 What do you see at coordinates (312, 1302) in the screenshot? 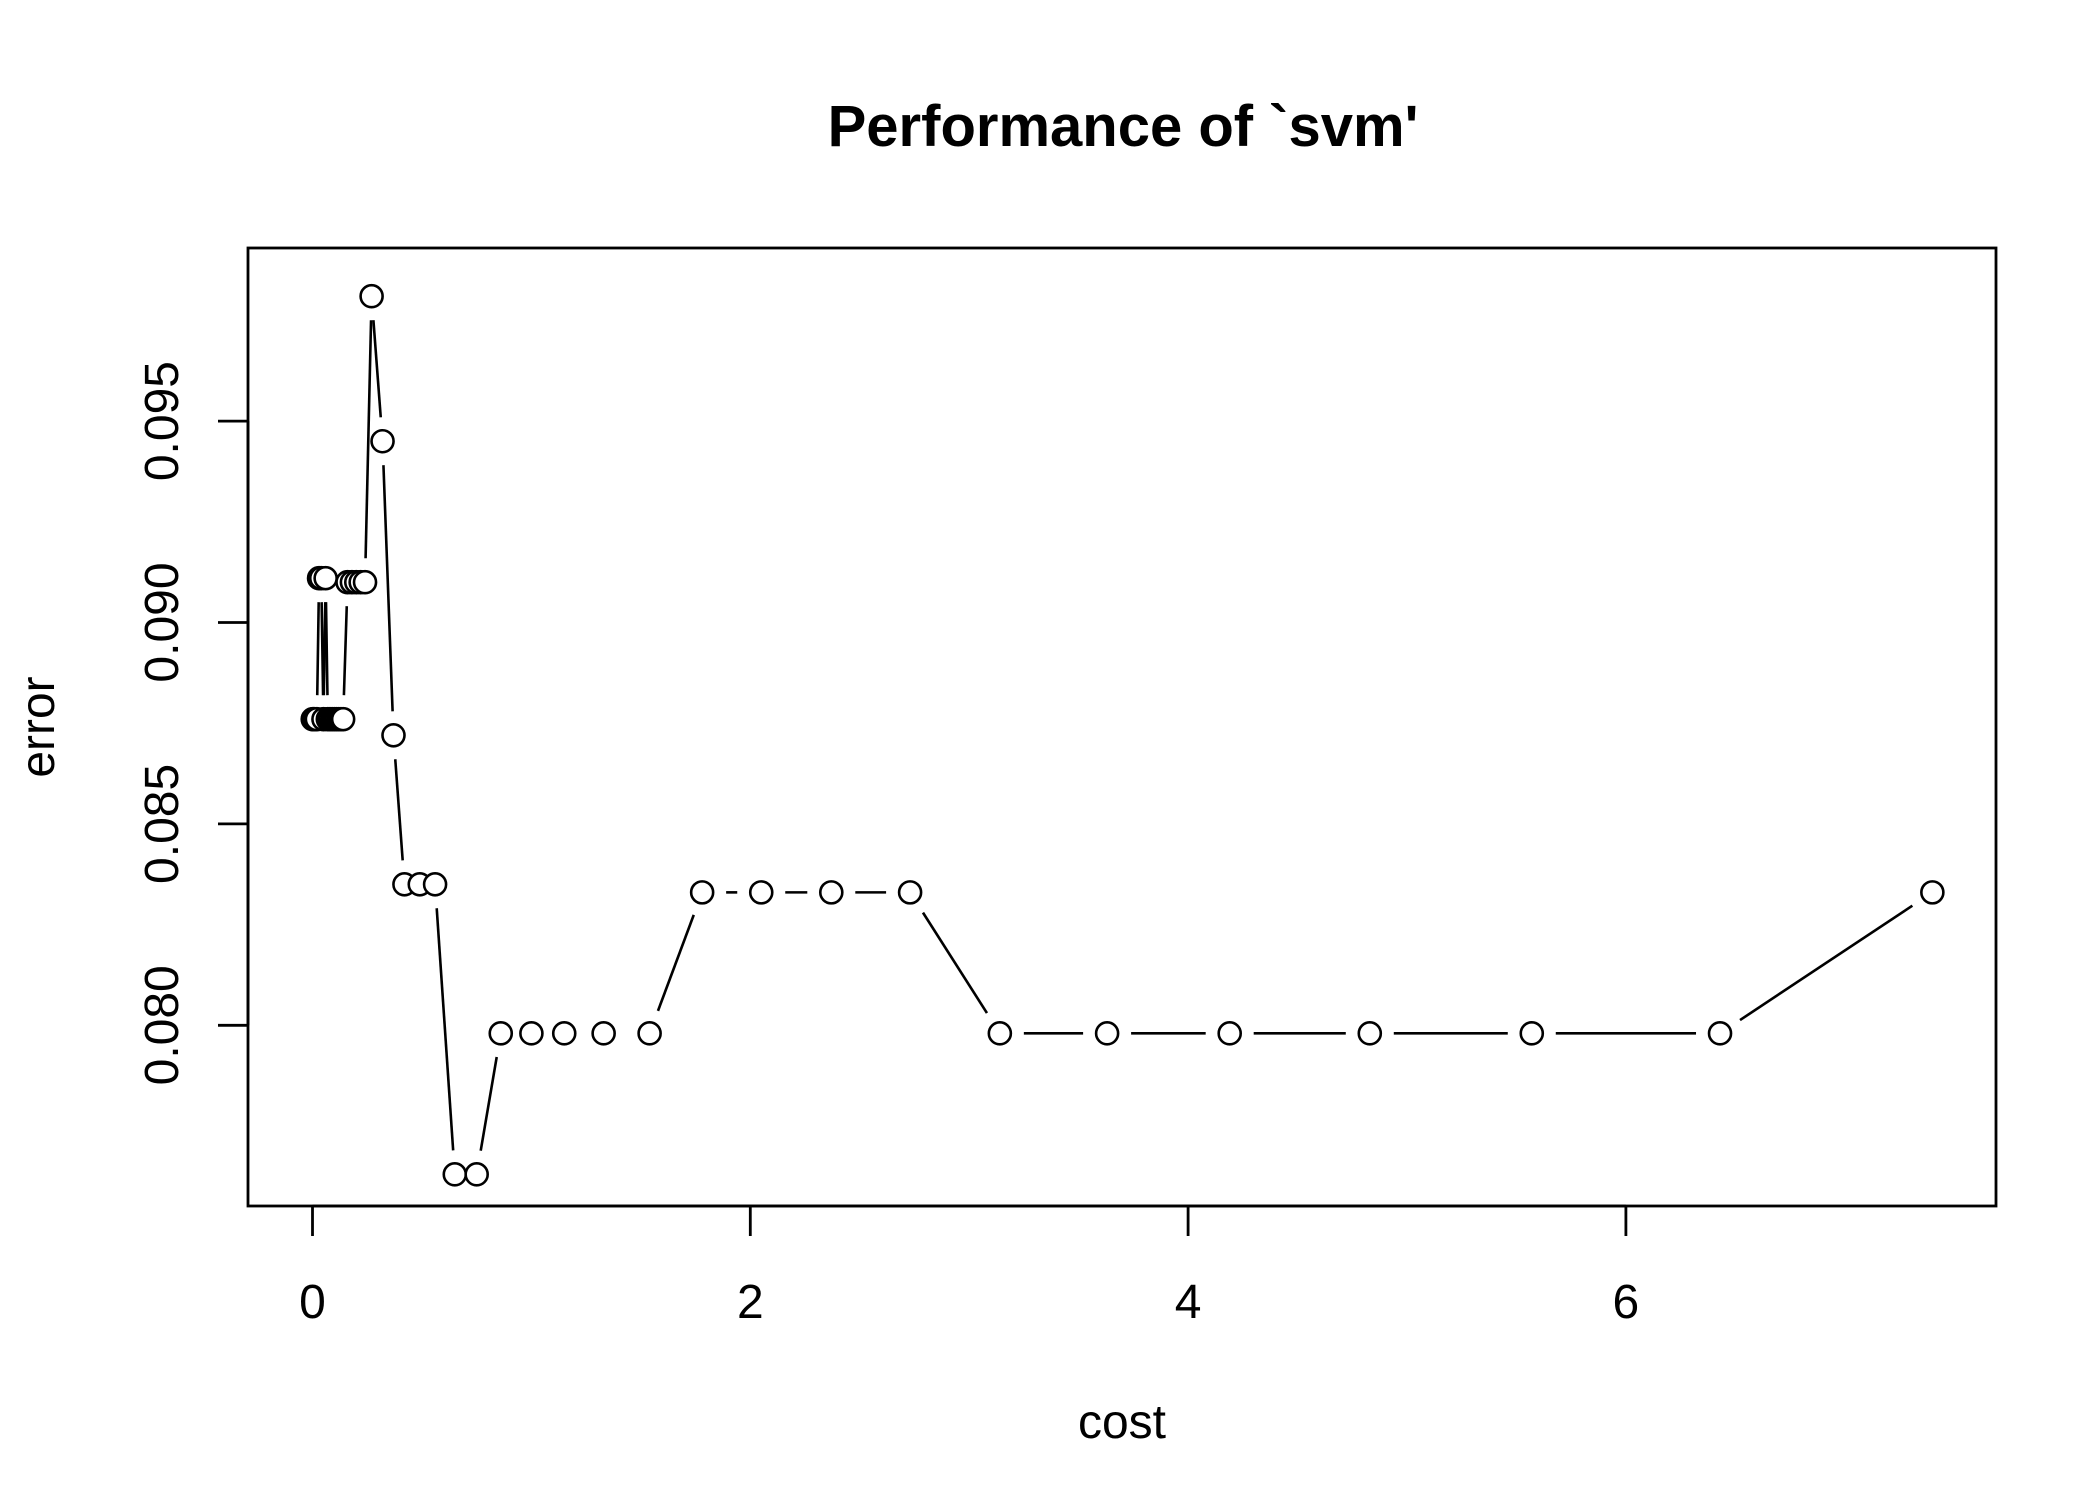
I see `x-tick-label: 0` at bounding box center [312, 1302].